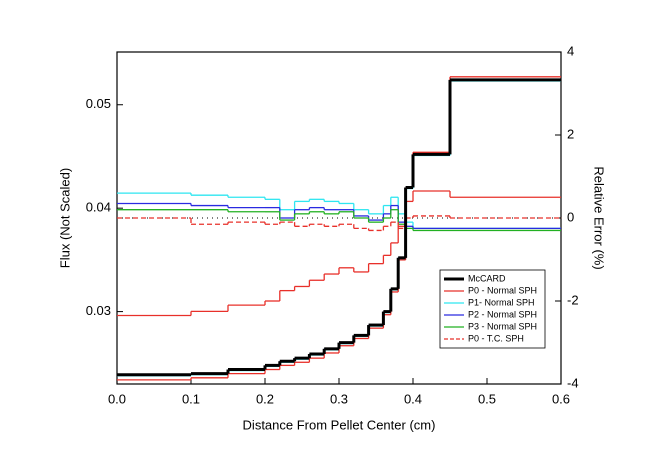 This screenshot has height=466, width=652. I want to click on x-axis-label: Distance From Pellet Center (cm), so click(339, 424).